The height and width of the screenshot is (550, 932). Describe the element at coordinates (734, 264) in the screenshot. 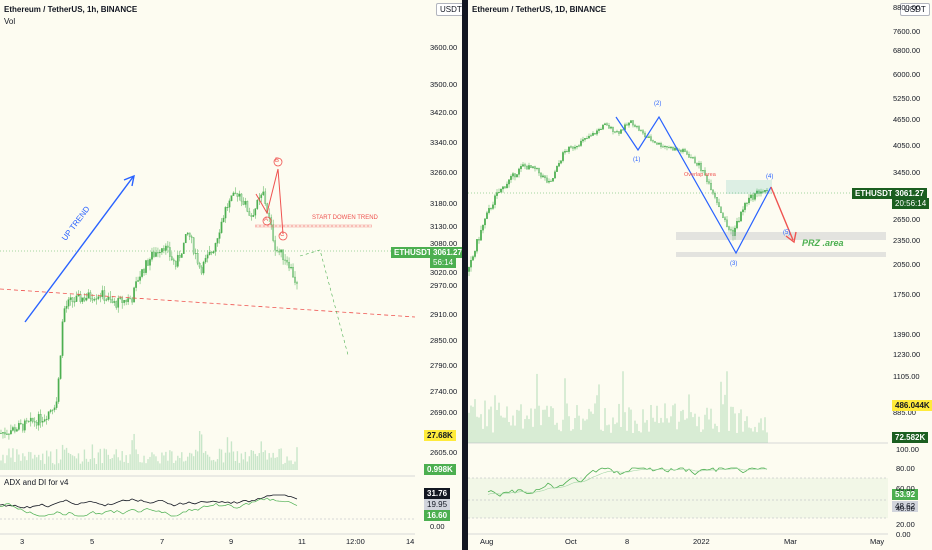

I see `wave-3-label: (3)` at that location.